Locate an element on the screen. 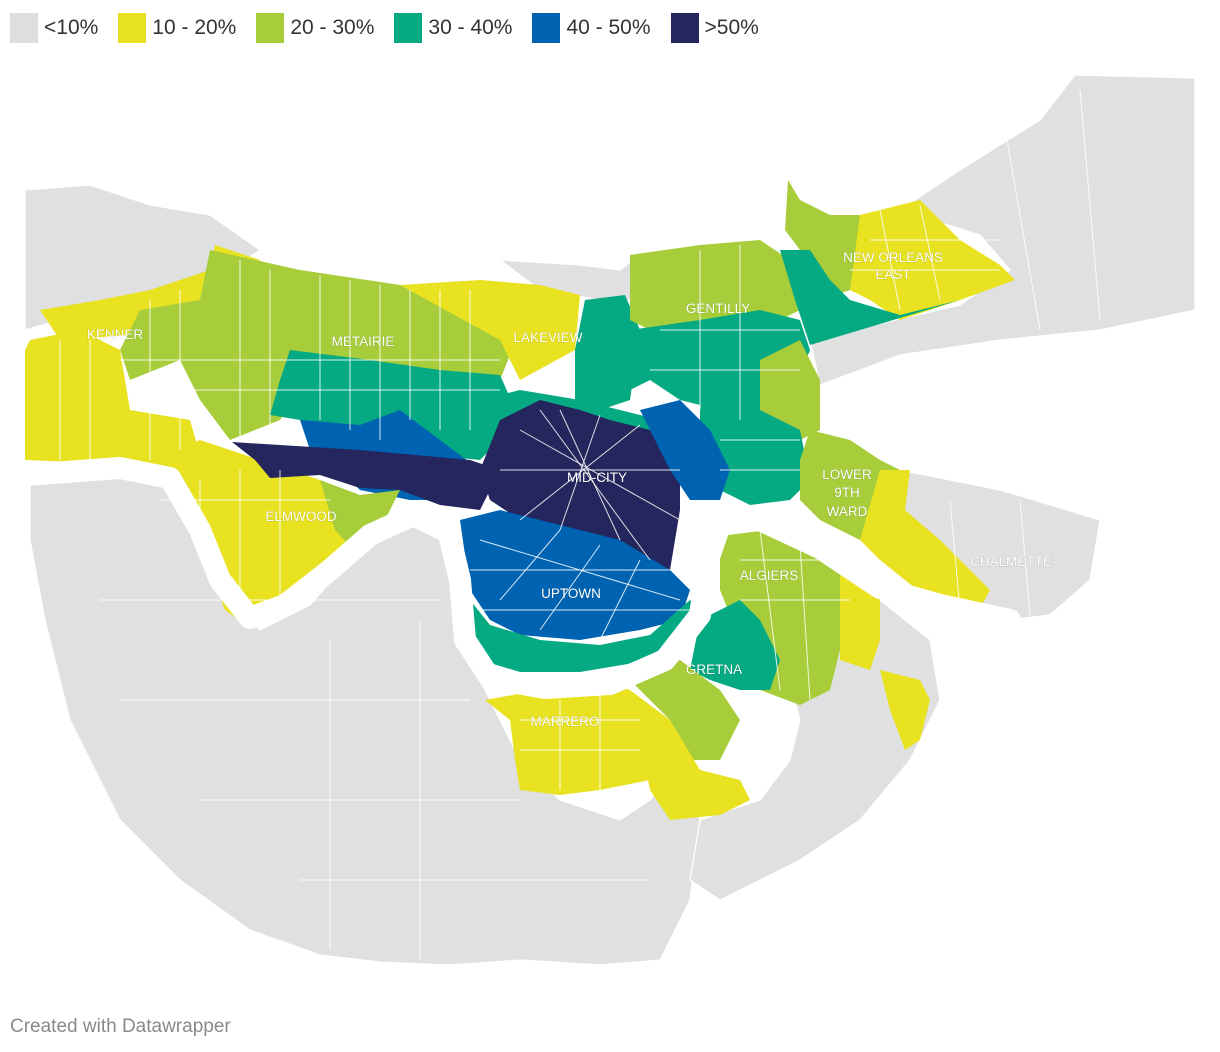 This screenshot has height=1052, width=1220. zone-kenner-yellow is located at coordinates (112, 397).